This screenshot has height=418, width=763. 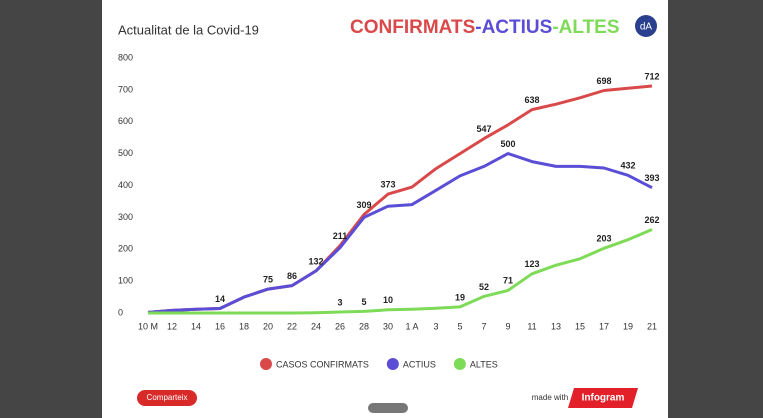 What do you see at coordinates (125, 249) in the screenshot?
I see `y-tick-label: 200` at bounding box center [125, 249].